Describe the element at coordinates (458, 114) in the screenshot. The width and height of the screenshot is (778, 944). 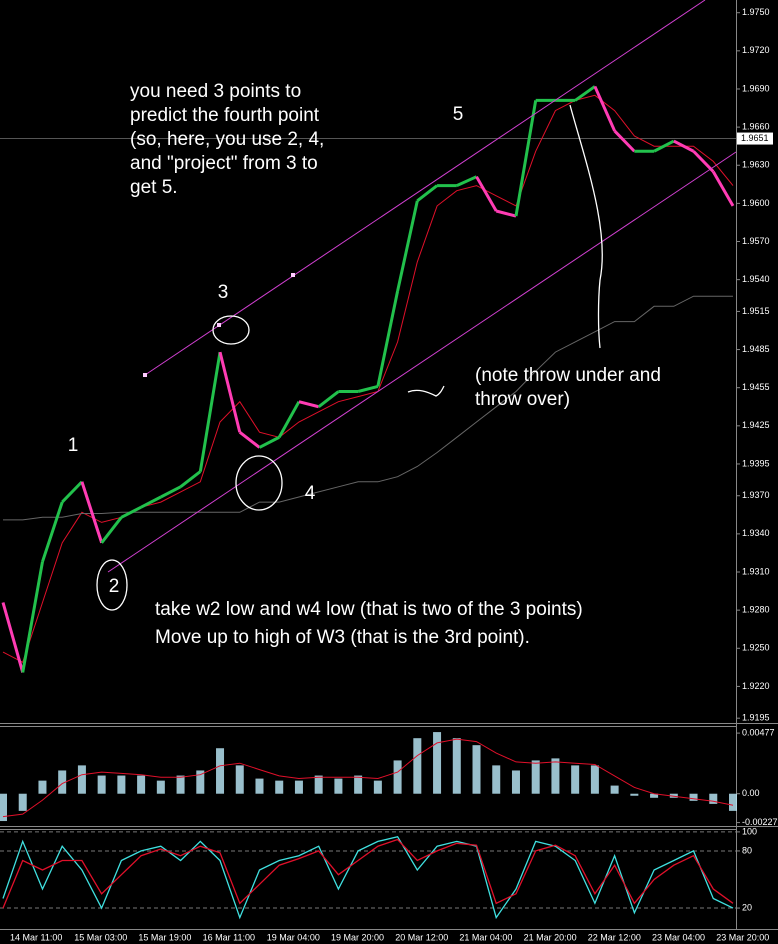
I see `wave-label: 5` at that location.